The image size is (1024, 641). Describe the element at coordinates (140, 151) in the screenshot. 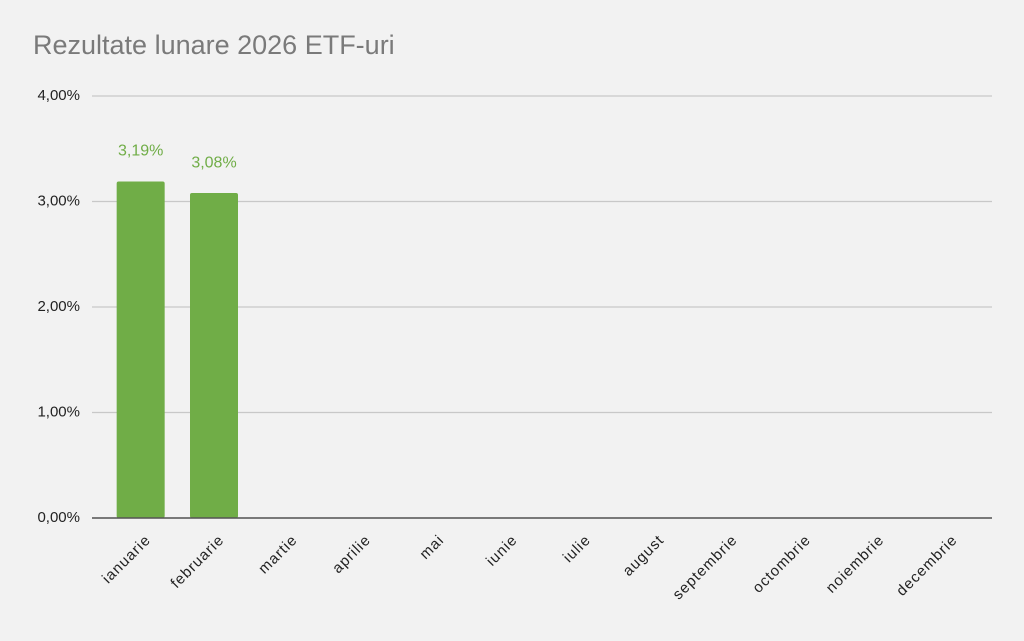

I see `value-label: 3,19%` at that location.